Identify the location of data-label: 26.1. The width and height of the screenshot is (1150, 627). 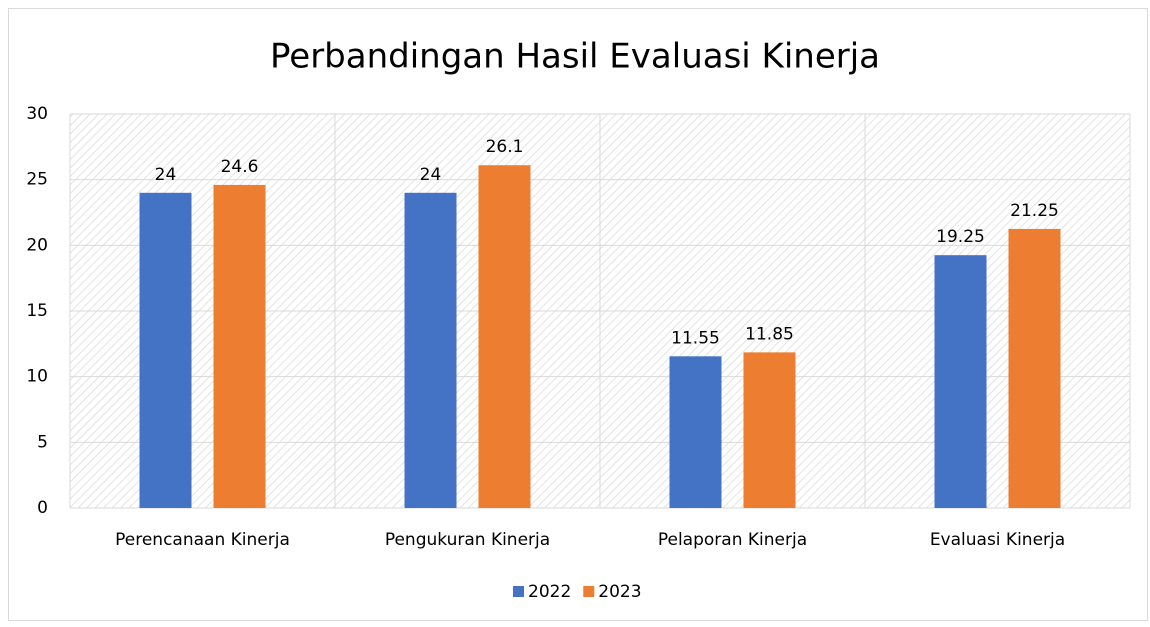
(505, 147).